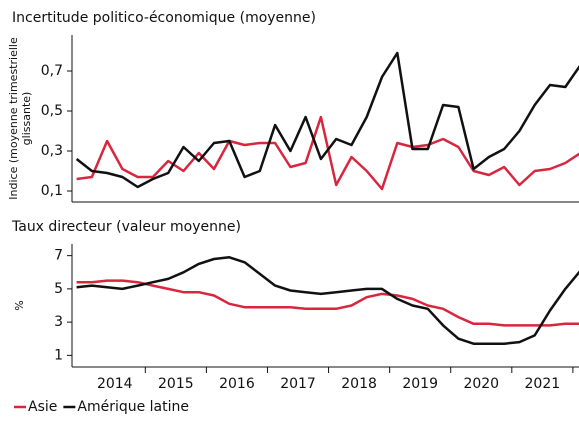 This screenshot has height=426, width=579. What do you see at coordinates (176, 384) in the screenshot?
I see `x-tick-label: 2015` at bounding box center [176, 384].